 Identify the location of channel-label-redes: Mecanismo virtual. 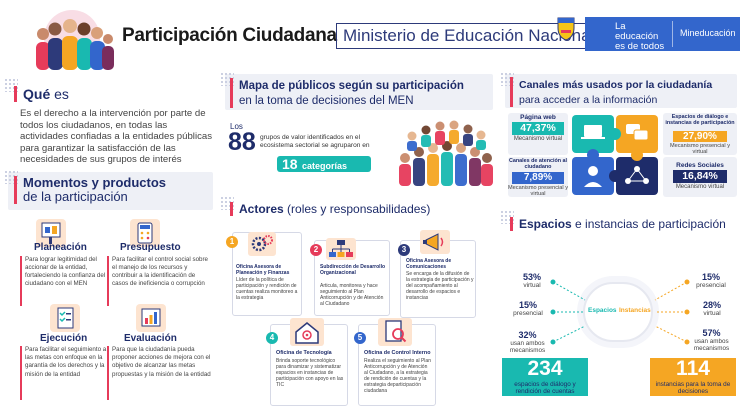
(700, 187).